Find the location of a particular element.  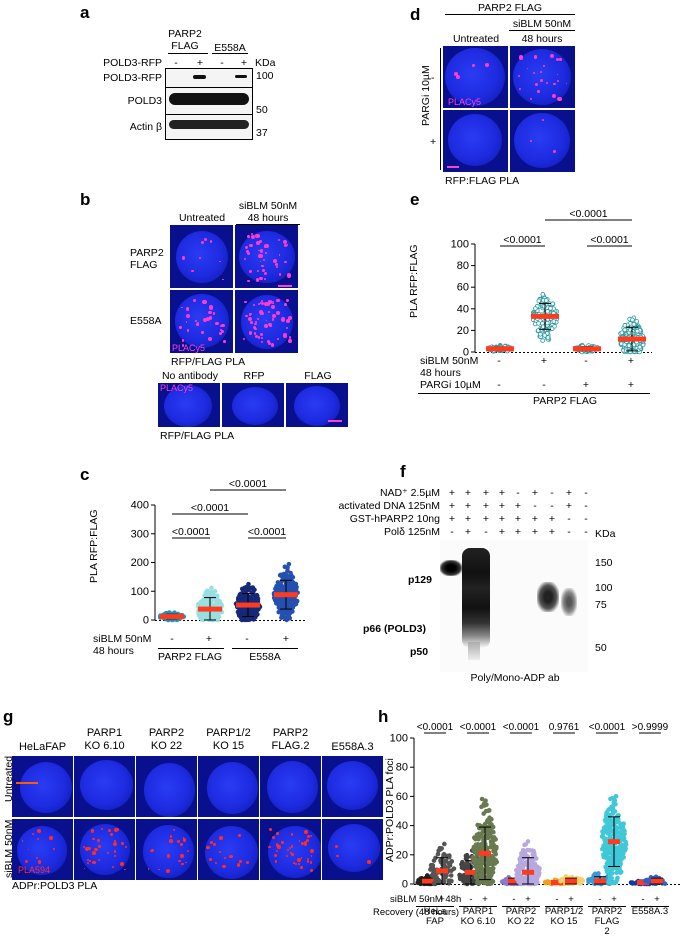

f-sign-r4-c3: - is located at coordinates (486, 532).